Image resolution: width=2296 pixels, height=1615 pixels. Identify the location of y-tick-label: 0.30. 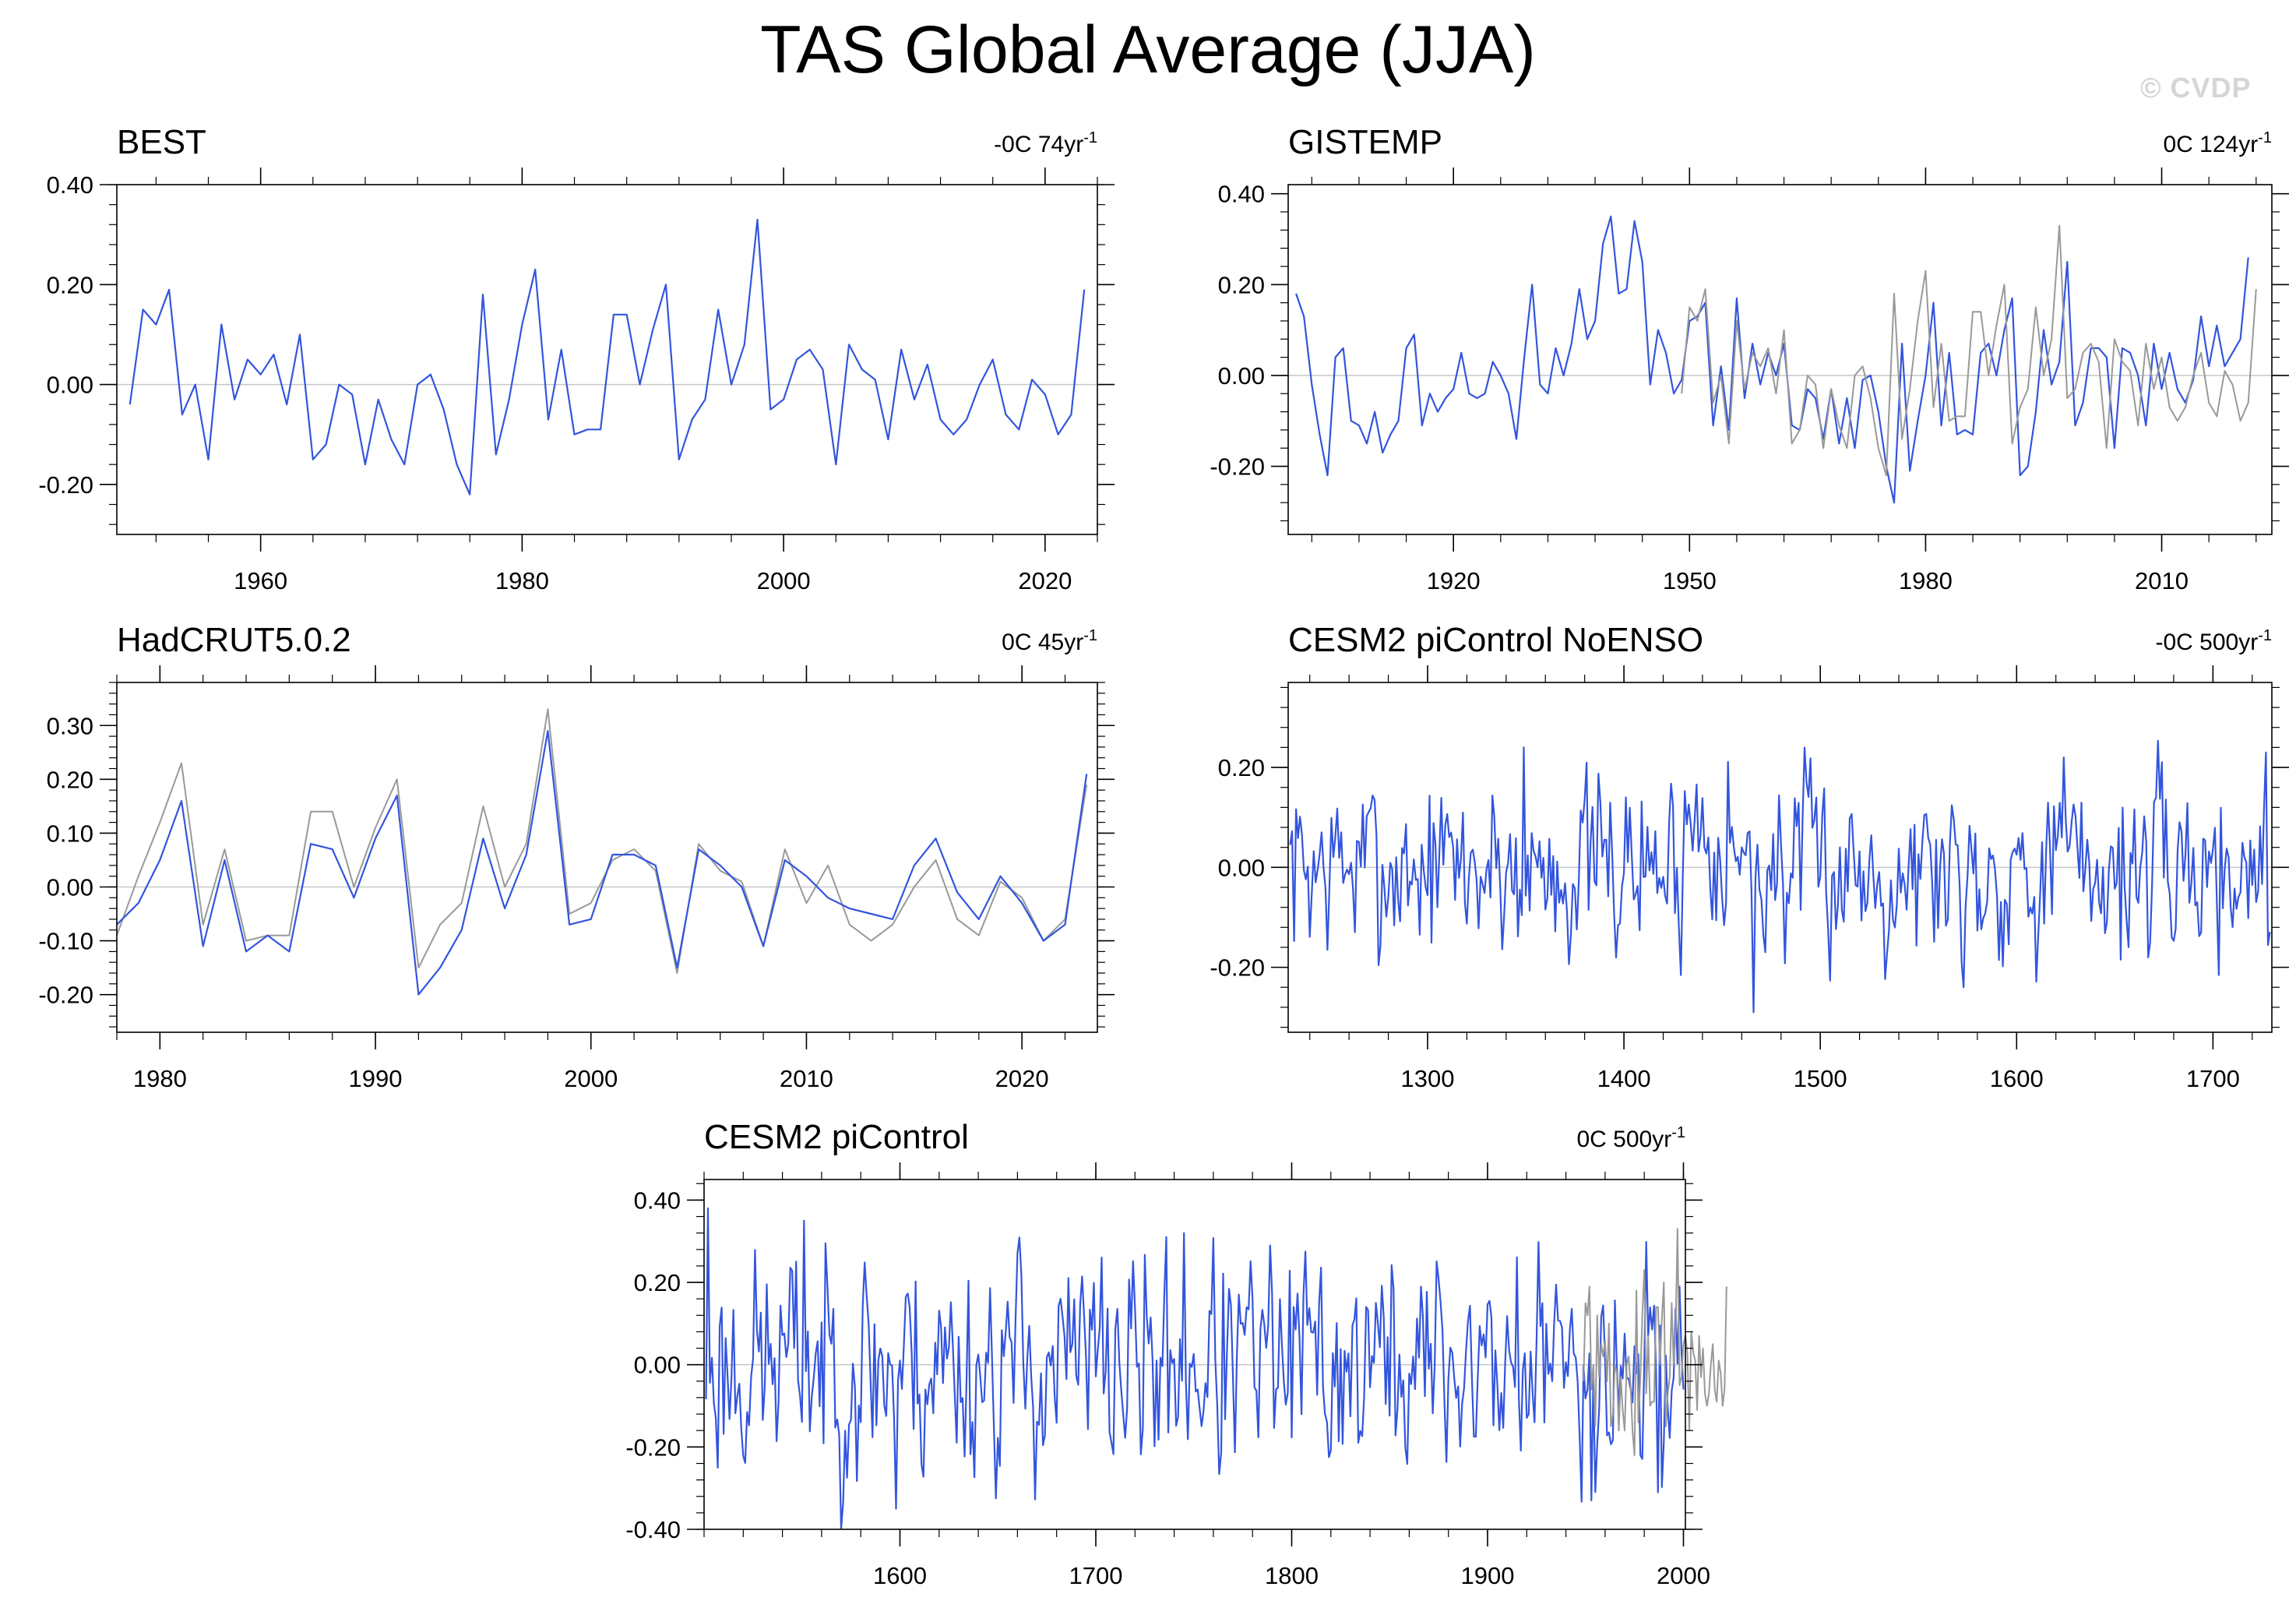
(70, 726).